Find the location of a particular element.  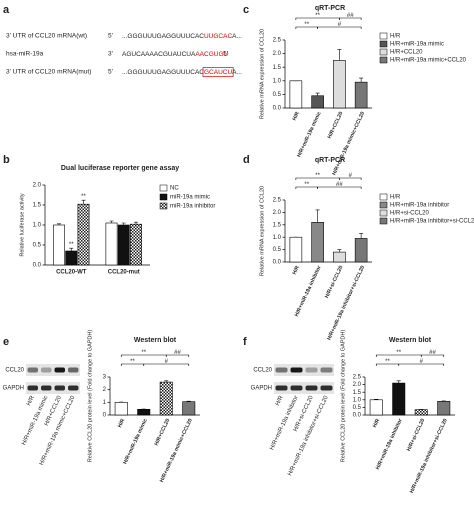

mutation-box is located at coordinates (218, 72).